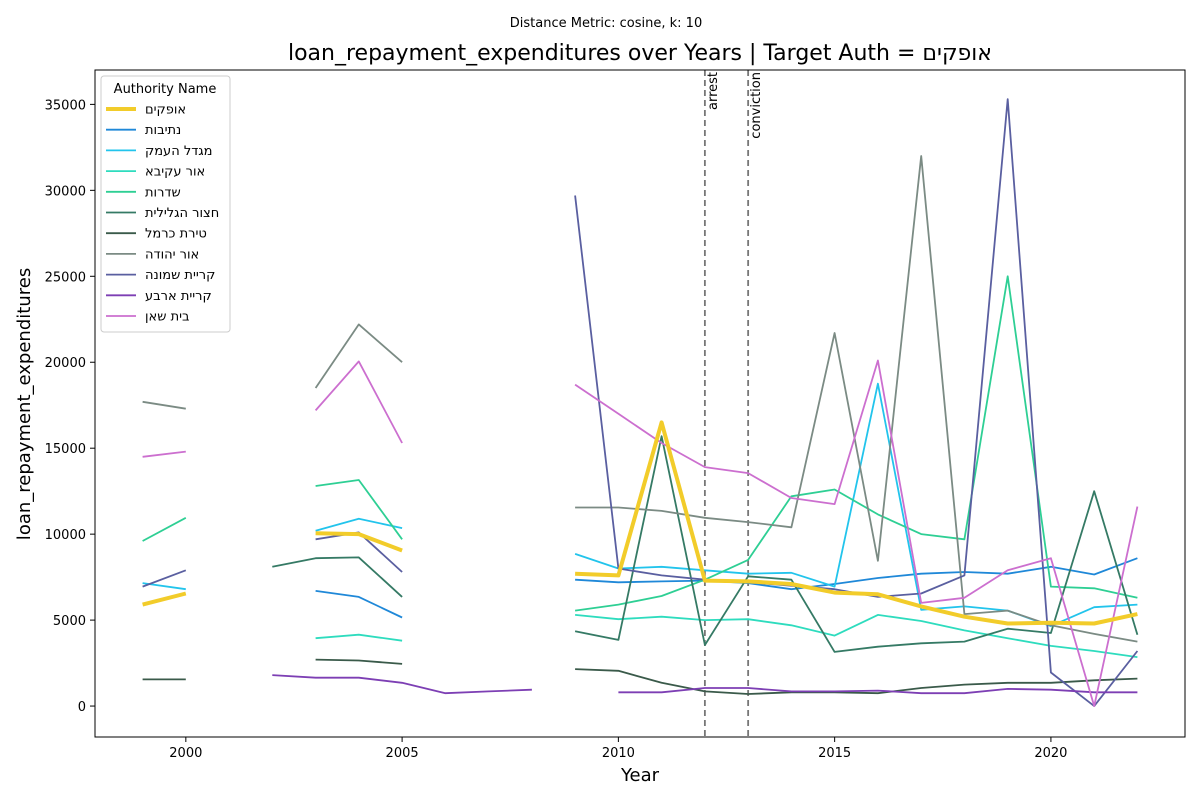 The width and height of the screenshot is (1200, 800). I want to click on legend-entry-10: בית שאן, so click(167, 317).